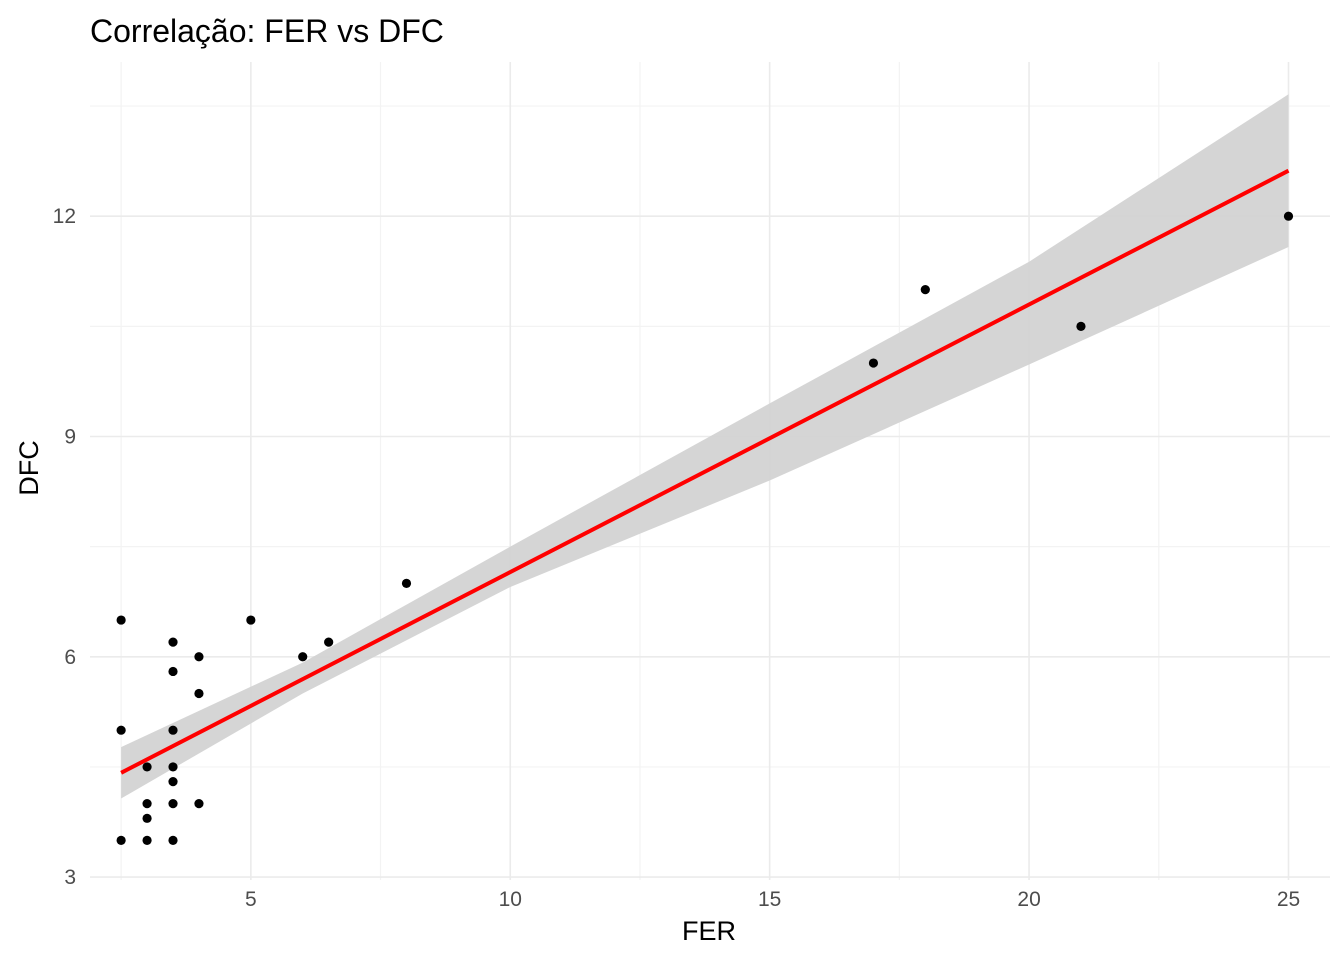  I want to click on x-tick-label: 10, so click(510, 899).